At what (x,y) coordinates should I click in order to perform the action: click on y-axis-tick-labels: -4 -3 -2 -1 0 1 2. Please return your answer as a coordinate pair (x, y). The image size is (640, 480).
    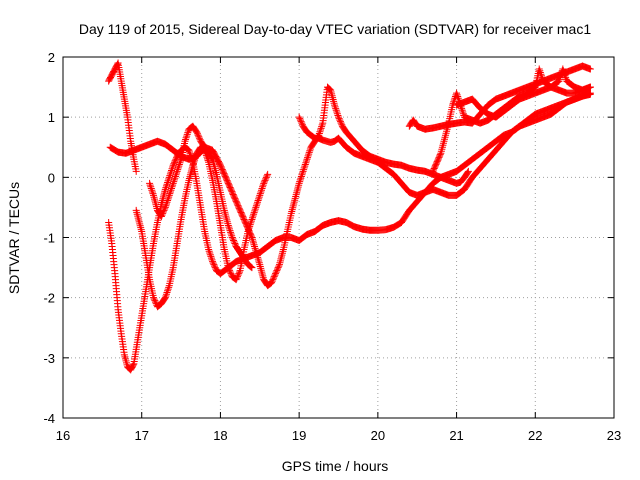
    Looking at the image, I should click on (49, 238).